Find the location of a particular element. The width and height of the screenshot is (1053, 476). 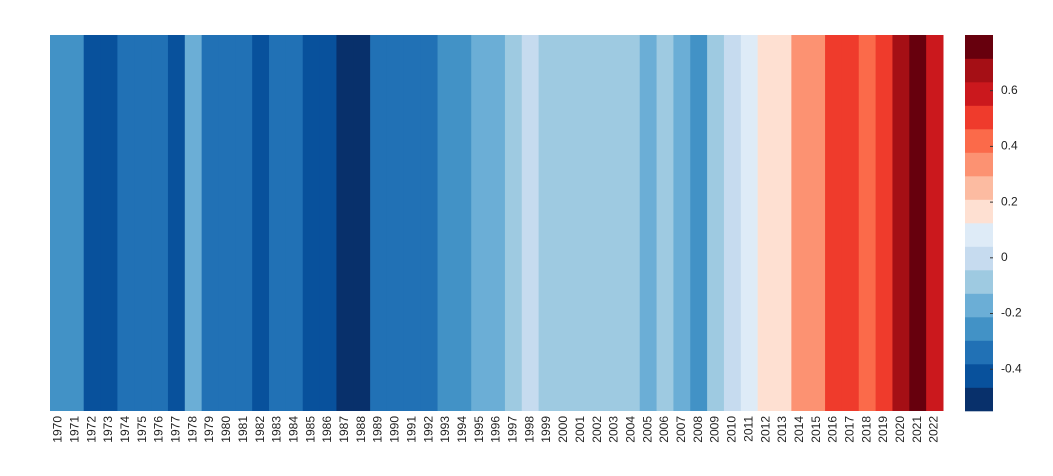

x-tick-label: 1983 is located at coordinates (277, 429).